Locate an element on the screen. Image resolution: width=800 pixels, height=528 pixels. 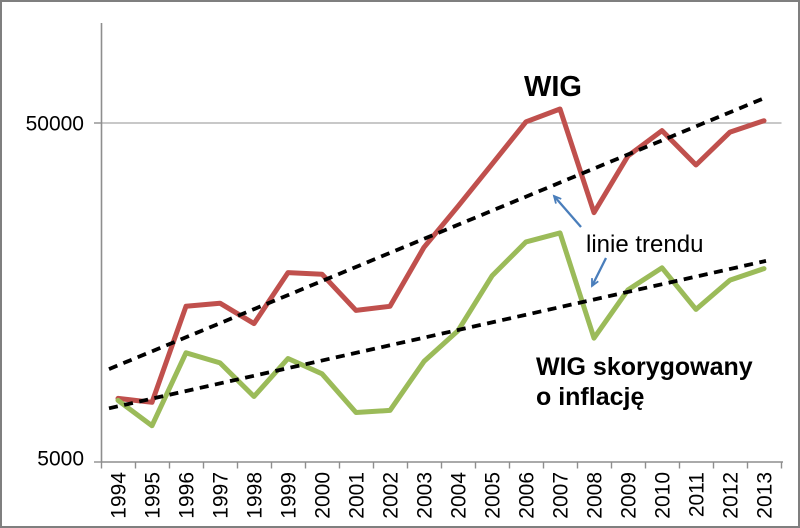
x-axis-label-2000: 2000 is located at coordinates (323, 495).